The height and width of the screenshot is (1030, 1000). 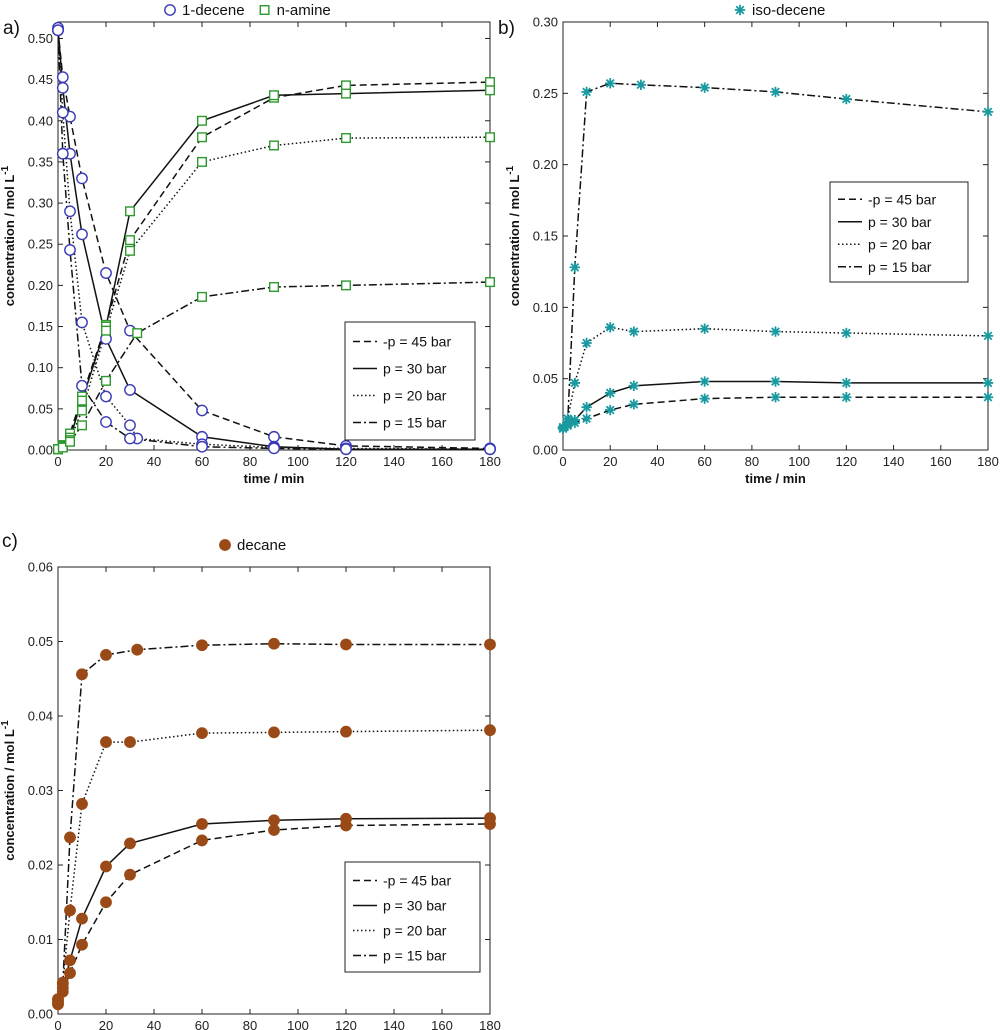 I want to click on y-tick-label: 0.05, so click(x=40, y=408).